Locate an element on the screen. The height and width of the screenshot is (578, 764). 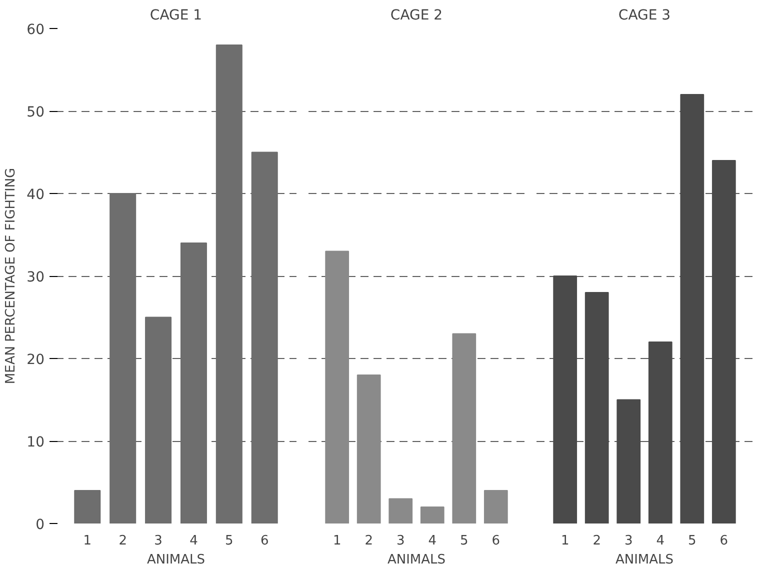
chart-title: CAGE 2 is located at coordinates (416, 16).